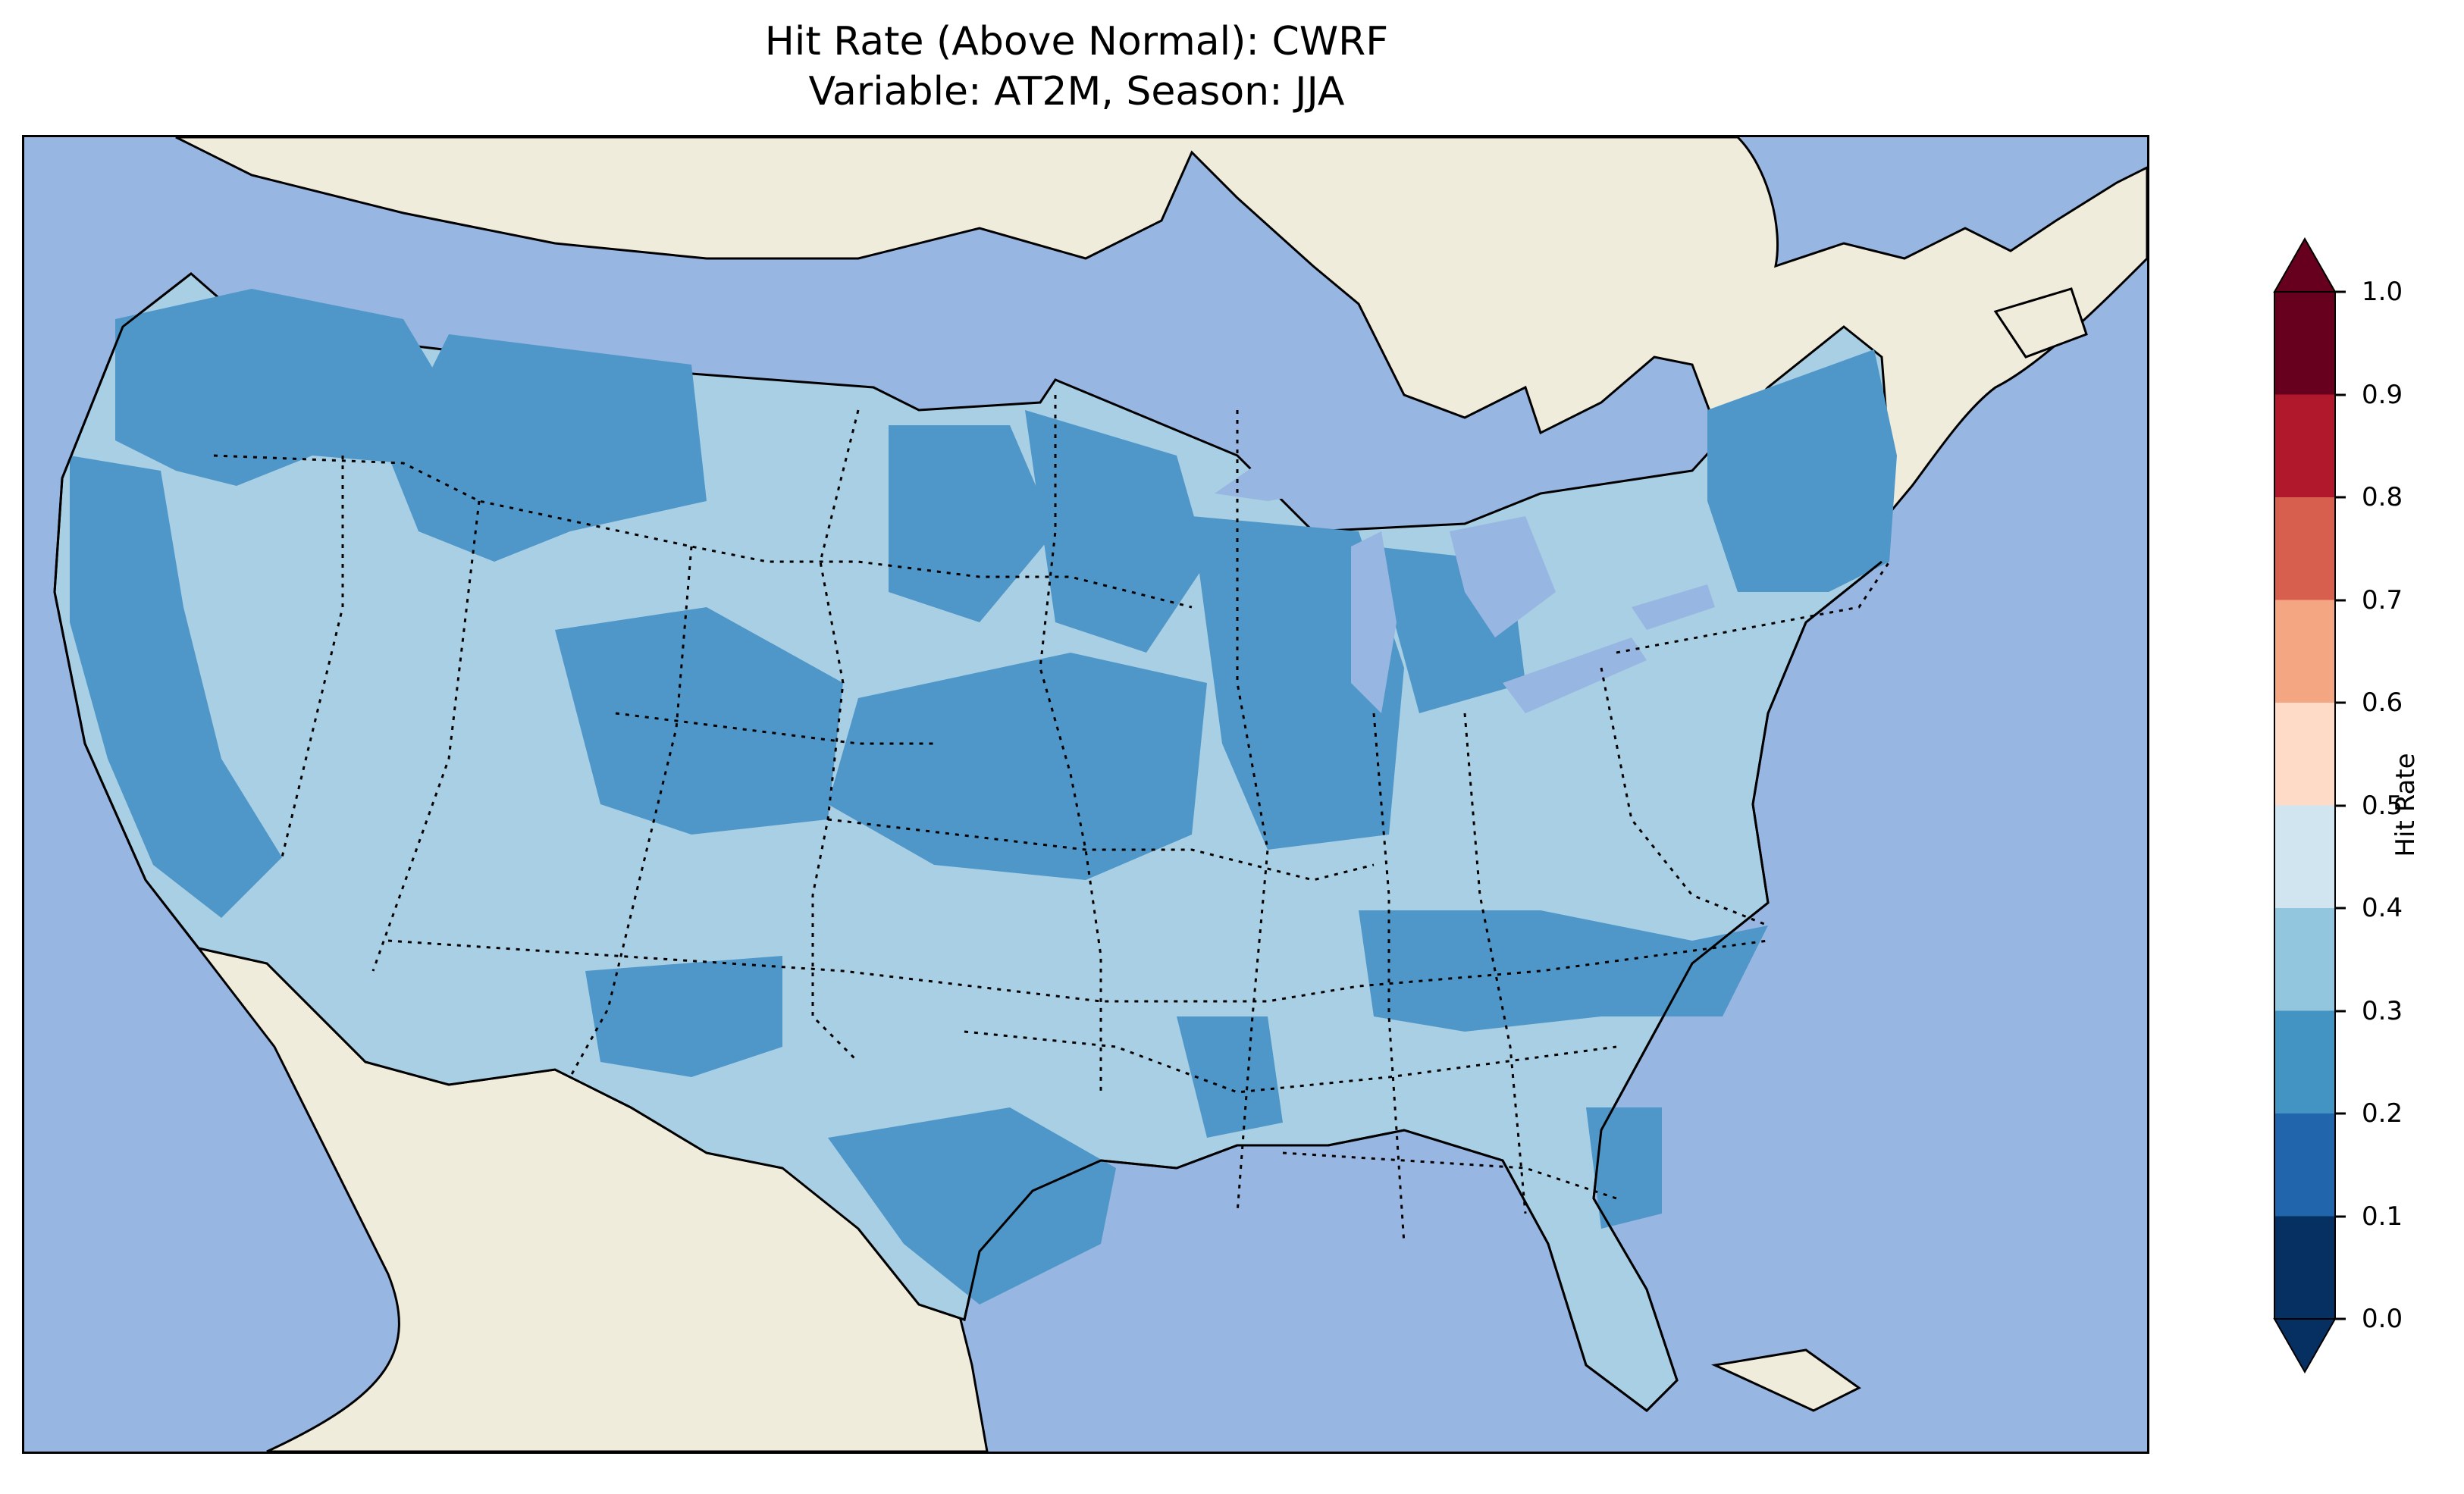  What do you see at coordinates (2304, 959) in the screenshot?
I see `colorbar-bin-0.3-0.4` at bounding box center [2304, 959].